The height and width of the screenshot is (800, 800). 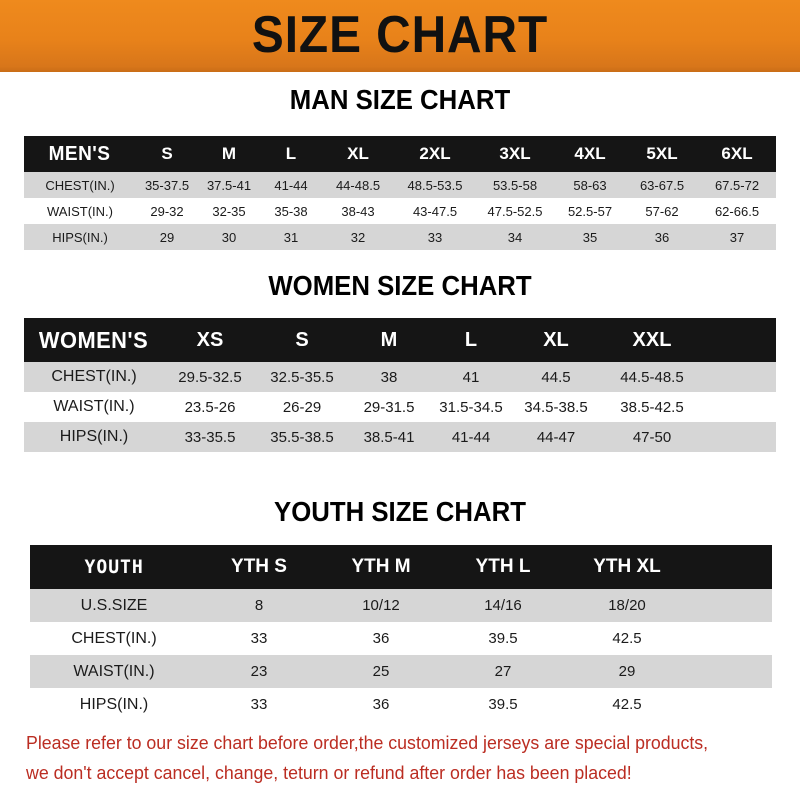 I want to click on man-cell-2-6: 47.5-52.5, so click(x=515, y=211).